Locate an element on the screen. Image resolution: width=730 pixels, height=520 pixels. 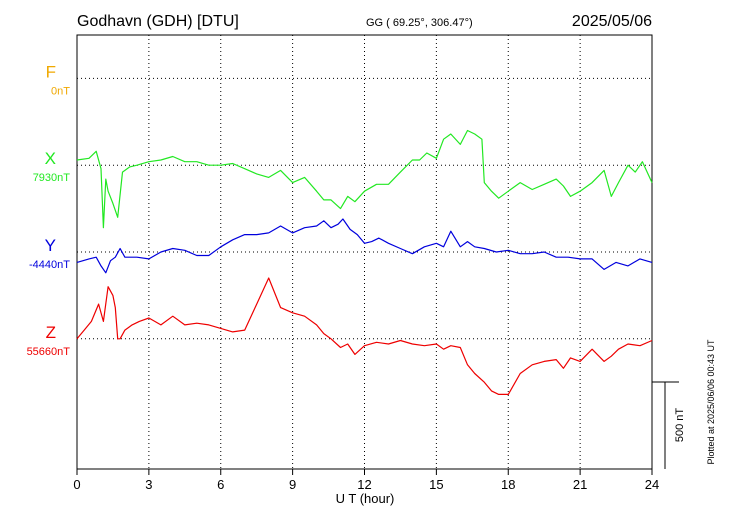
x-tick-label-24: 24 is located at coordinates (652, 484).